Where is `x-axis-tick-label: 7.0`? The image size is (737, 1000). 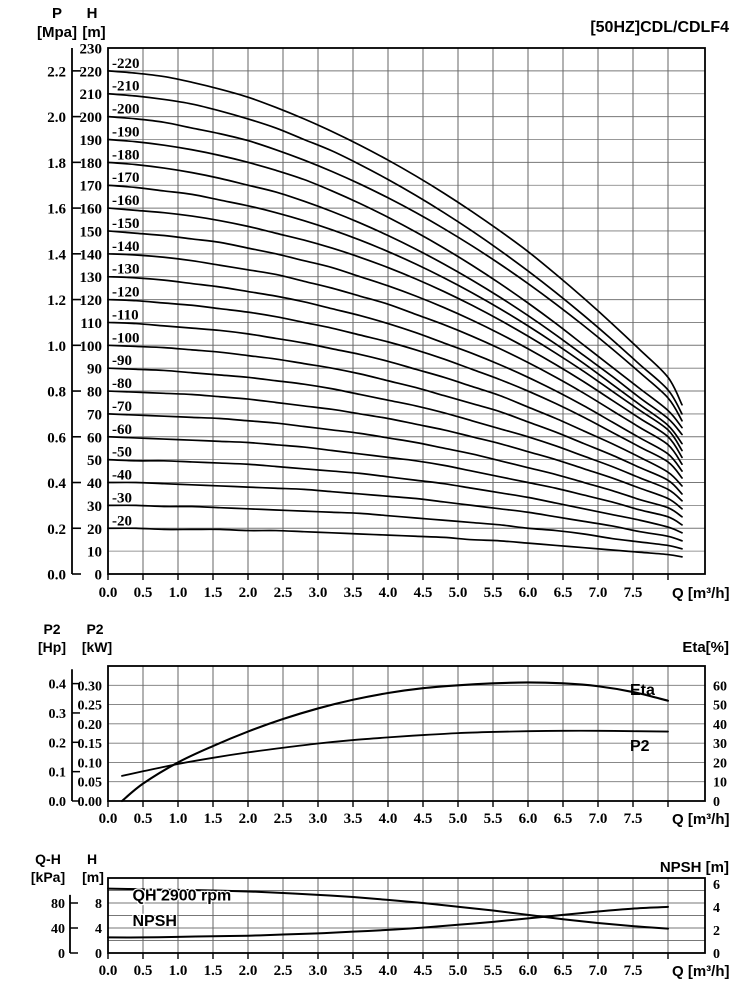 x-axis-tick-label: 7.0 is located at coordinates (598, 593).